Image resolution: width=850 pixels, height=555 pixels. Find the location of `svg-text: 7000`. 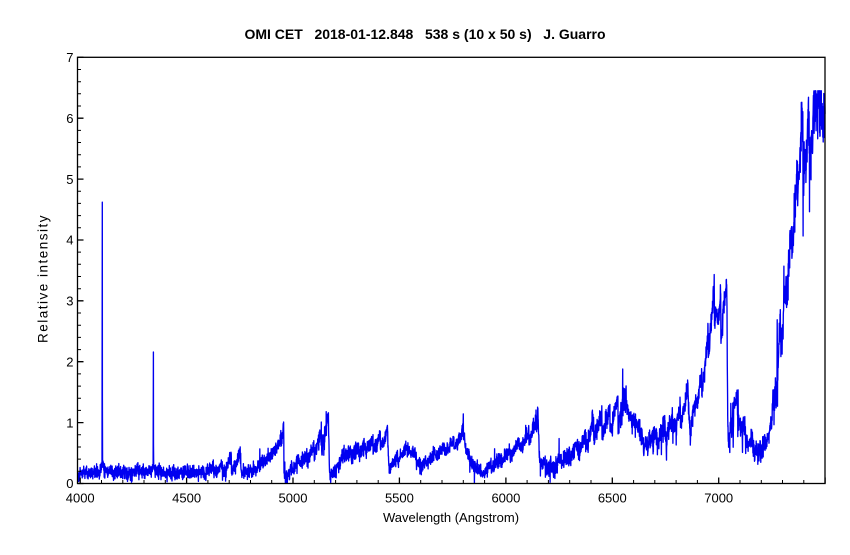

svg-text: 7000 is located at coordinates (718, 498).